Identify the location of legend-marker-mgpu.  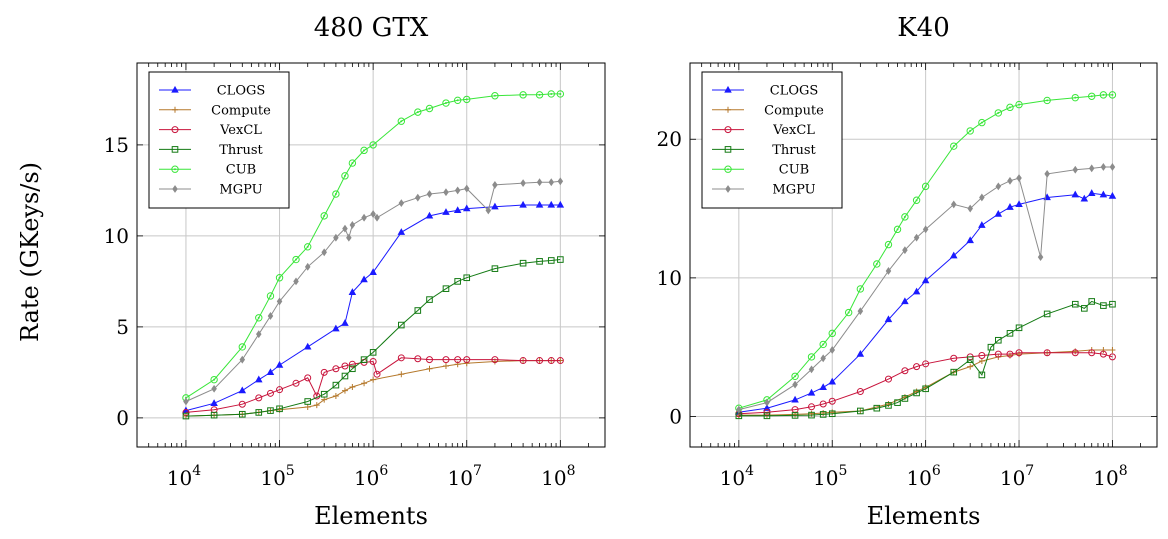
(175, 189).